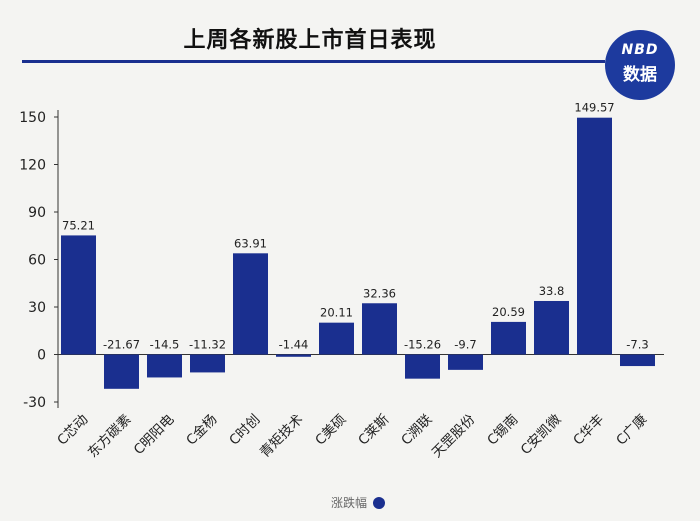 Image resolution: width=700 pixels, height=521 pixels. What do you see at coordinates (310, 40) in the screenshot?
I see `page-title: 上周各新股上市首日表现` at bounding box center [310, 40].